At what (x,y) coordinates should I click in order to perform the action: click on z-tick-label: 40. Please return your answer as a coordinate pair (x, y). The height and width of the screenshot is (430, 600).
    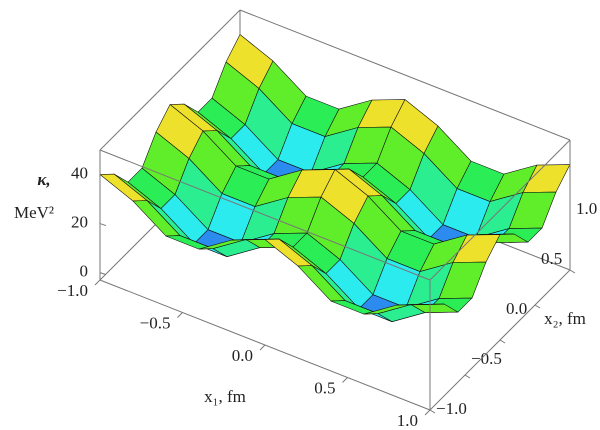
    Looking at the image, I should click on (79, 172).